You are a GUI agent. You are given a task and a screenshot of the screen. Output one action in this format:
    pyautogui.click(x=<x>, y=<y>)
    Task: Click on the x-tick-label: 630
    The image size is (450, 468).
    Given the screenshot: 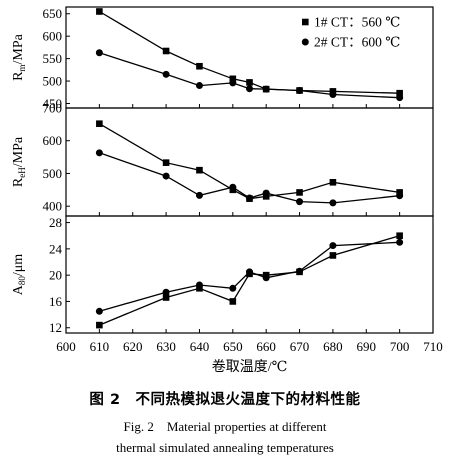 What is the action you would take?
    pyautogui.click(x=166, y=346)
    